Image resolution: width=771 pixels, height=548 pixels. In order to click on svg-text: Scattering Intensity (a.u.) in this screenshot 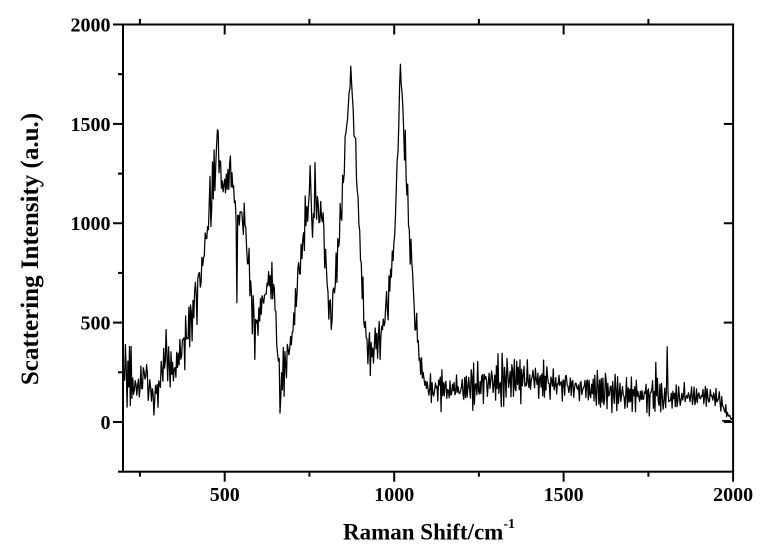, I will do `click(30, 249)`.